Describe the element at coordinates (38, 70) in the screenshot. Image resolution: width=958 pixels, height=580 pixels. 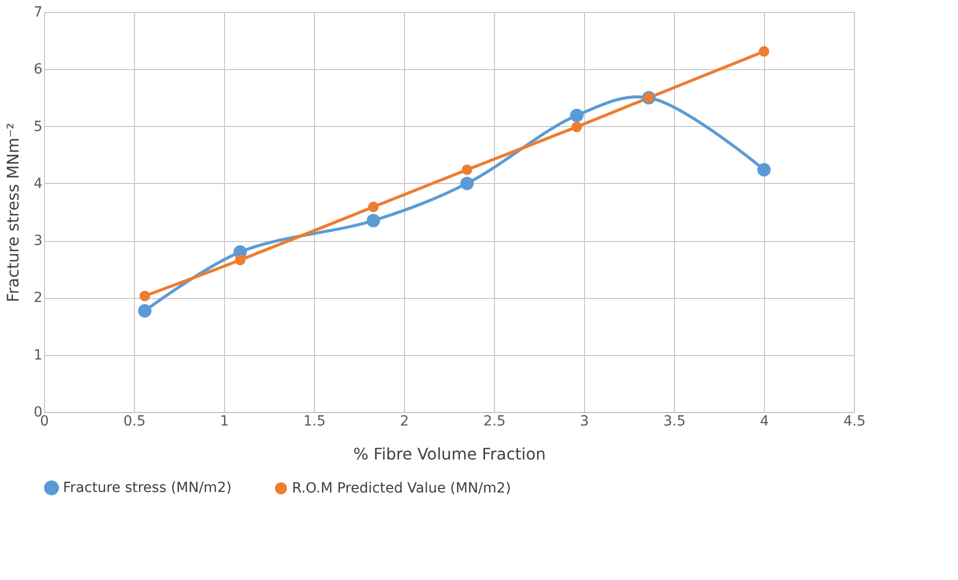
I see `y-tick-label: 6` at that location.